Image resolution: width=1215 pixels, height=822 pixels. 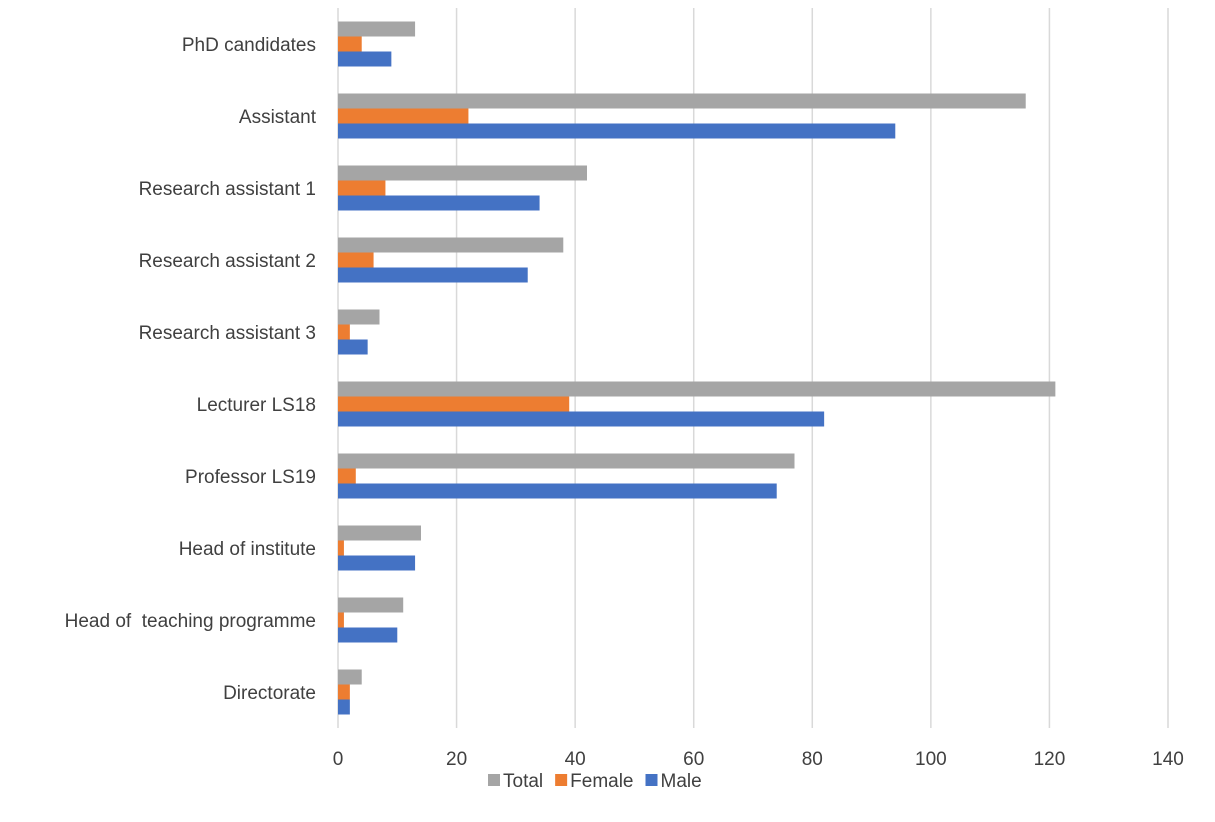 What do you see at coordinates (693, 759) in the screenshot?
I see `x-tick-label: 60` at bounding box center [693, 759].